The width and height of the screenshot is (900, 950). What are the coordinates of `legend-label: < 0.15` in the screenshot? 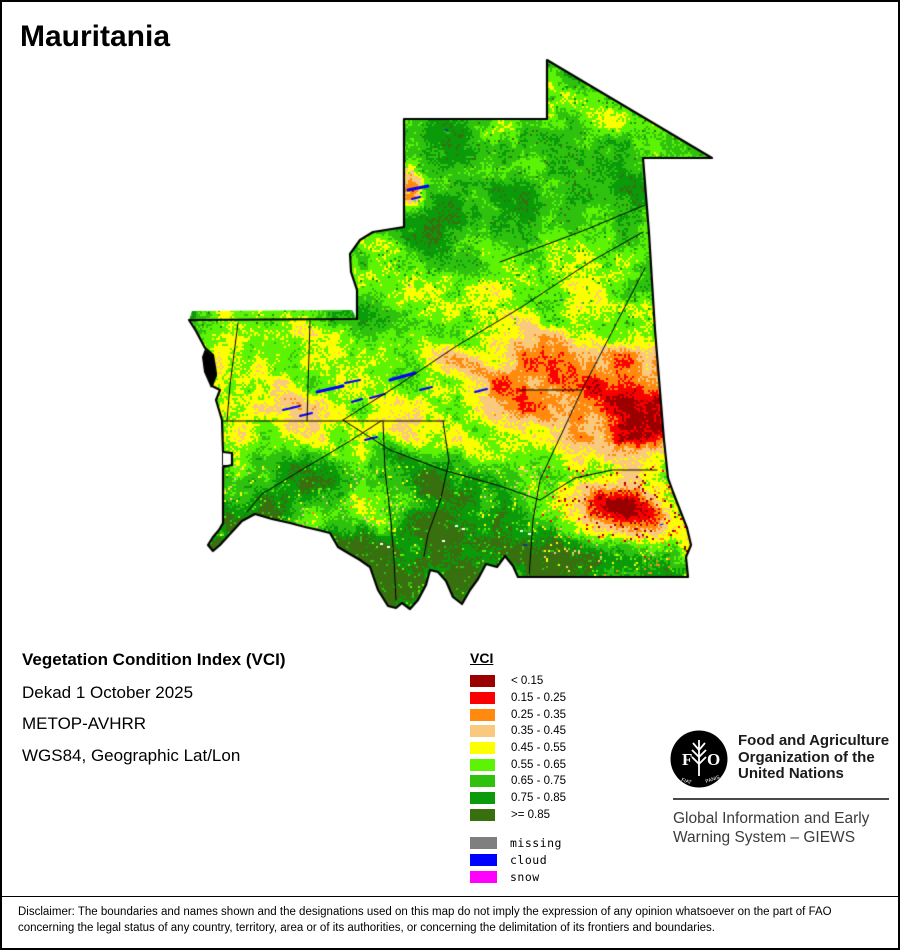 It's located at (527, 681).